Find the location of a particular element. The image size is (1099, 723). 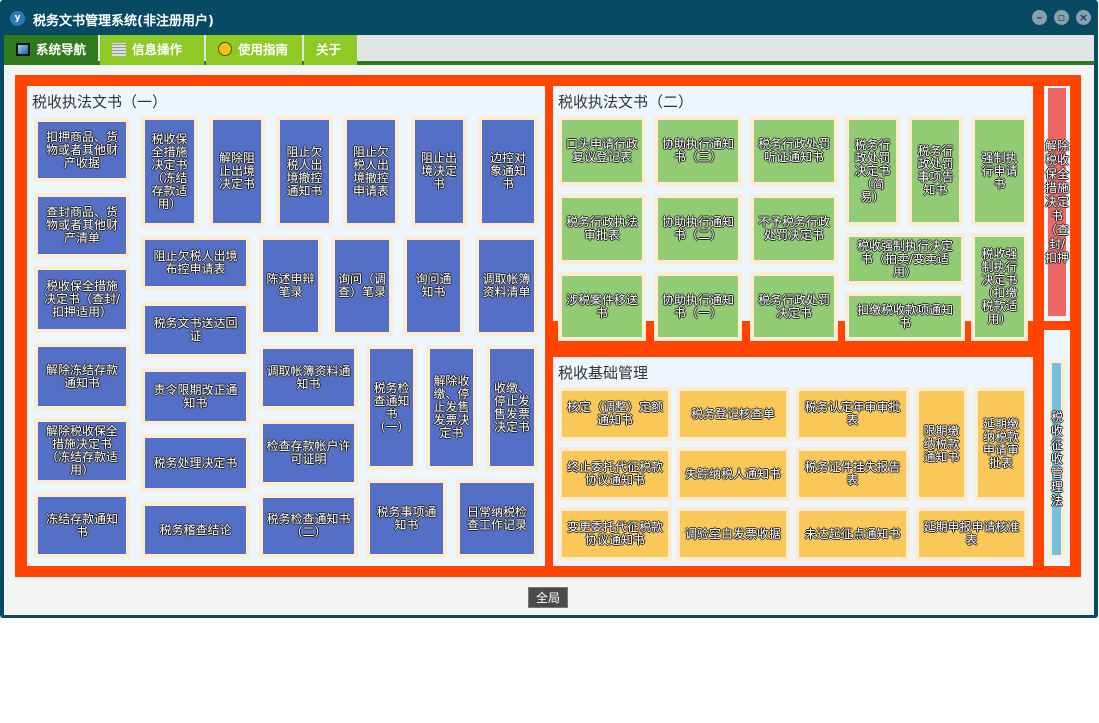

document-tile: 冻结存款通知书 is located at coordinates (82, 525).